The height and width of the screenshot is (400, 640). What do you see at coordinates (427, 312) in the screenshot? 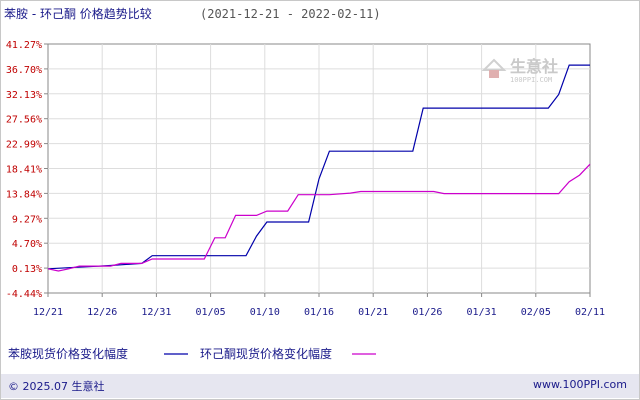
I see `x-tick-label: 01/26` at bounding box center [427, 312].